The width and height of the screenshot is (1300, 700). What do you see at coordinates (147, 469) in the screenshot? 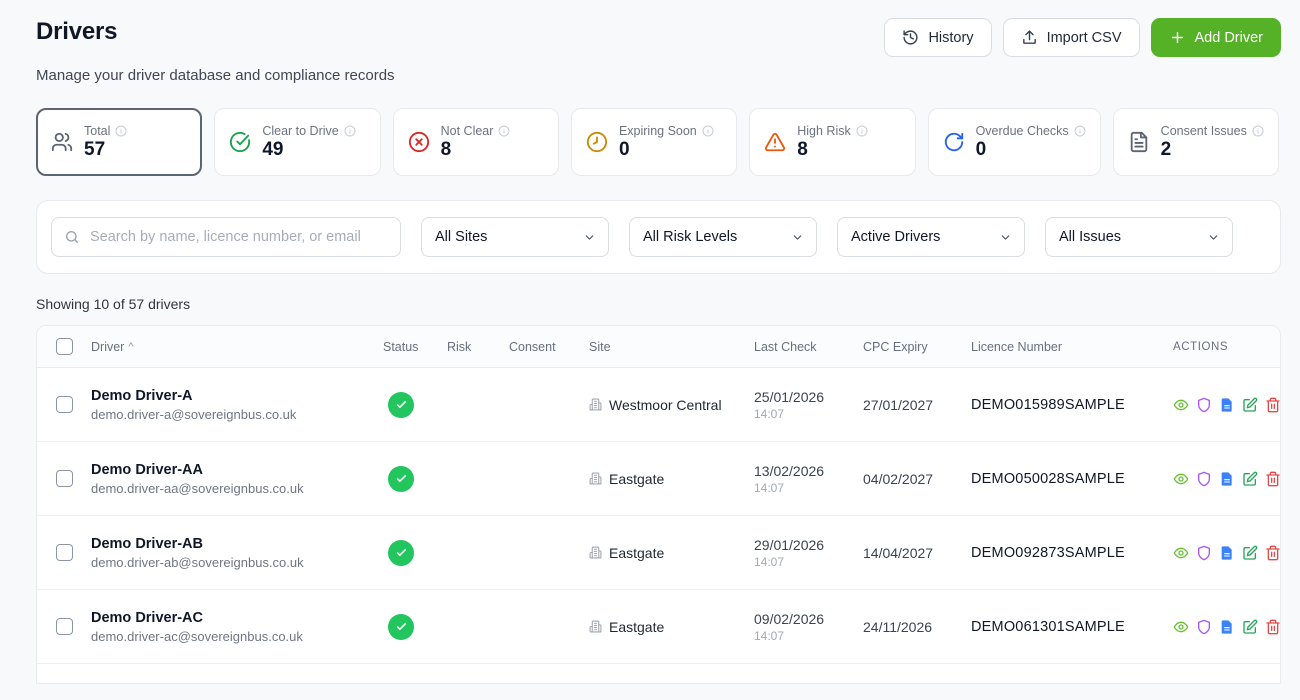
I see `driver-name: Demo Driver-AA` at bounding box center [147, 469].